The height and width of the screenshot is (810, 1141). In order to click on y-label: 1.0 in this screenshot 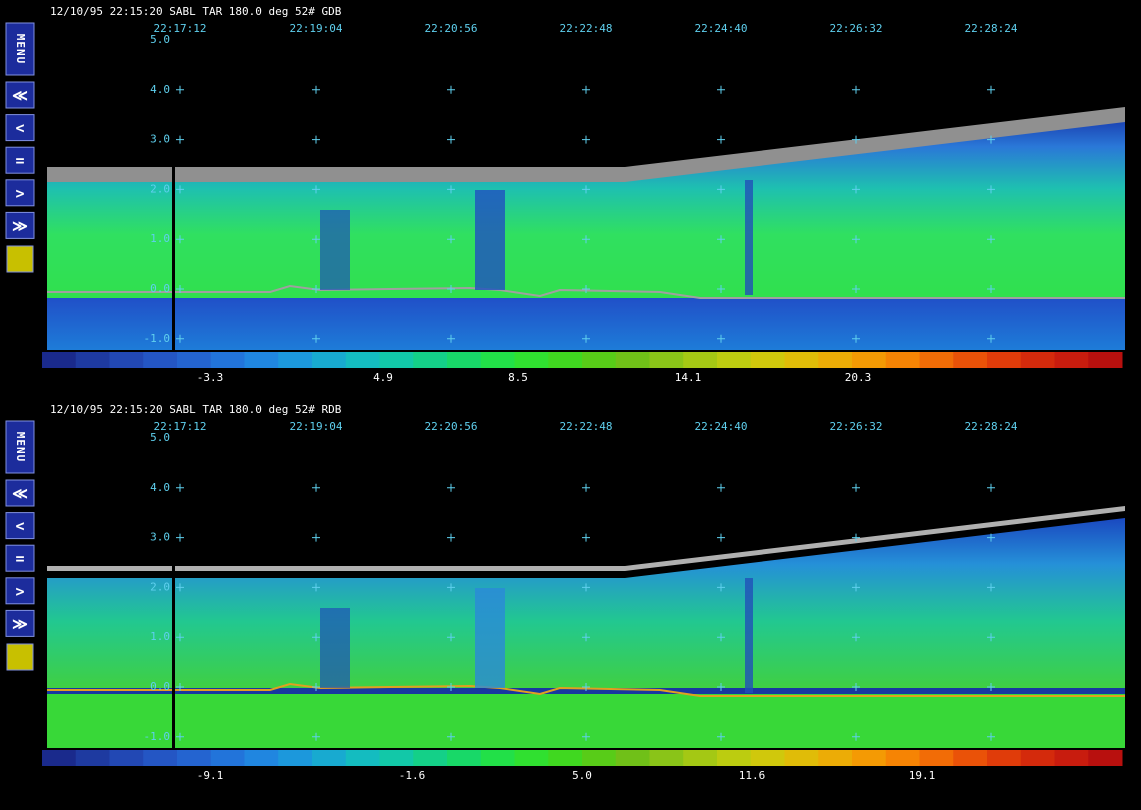, I will do `click(160, 238)`.